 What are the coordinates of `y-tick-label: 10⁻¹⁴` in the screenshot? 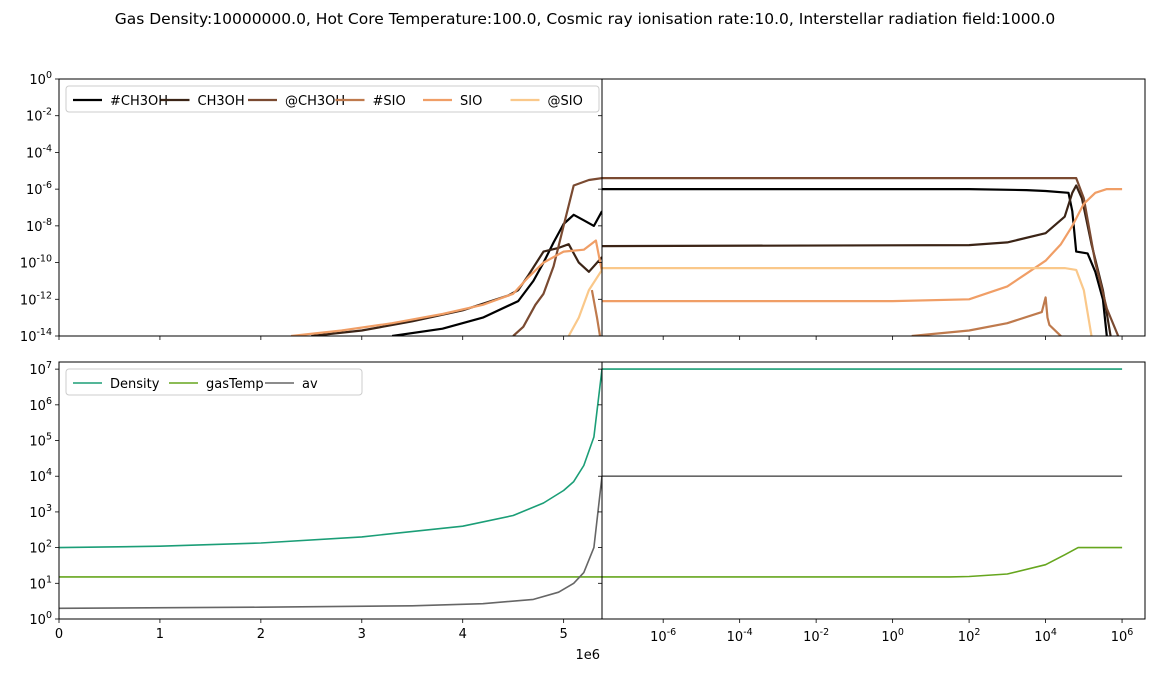 It's located at (36, 336).